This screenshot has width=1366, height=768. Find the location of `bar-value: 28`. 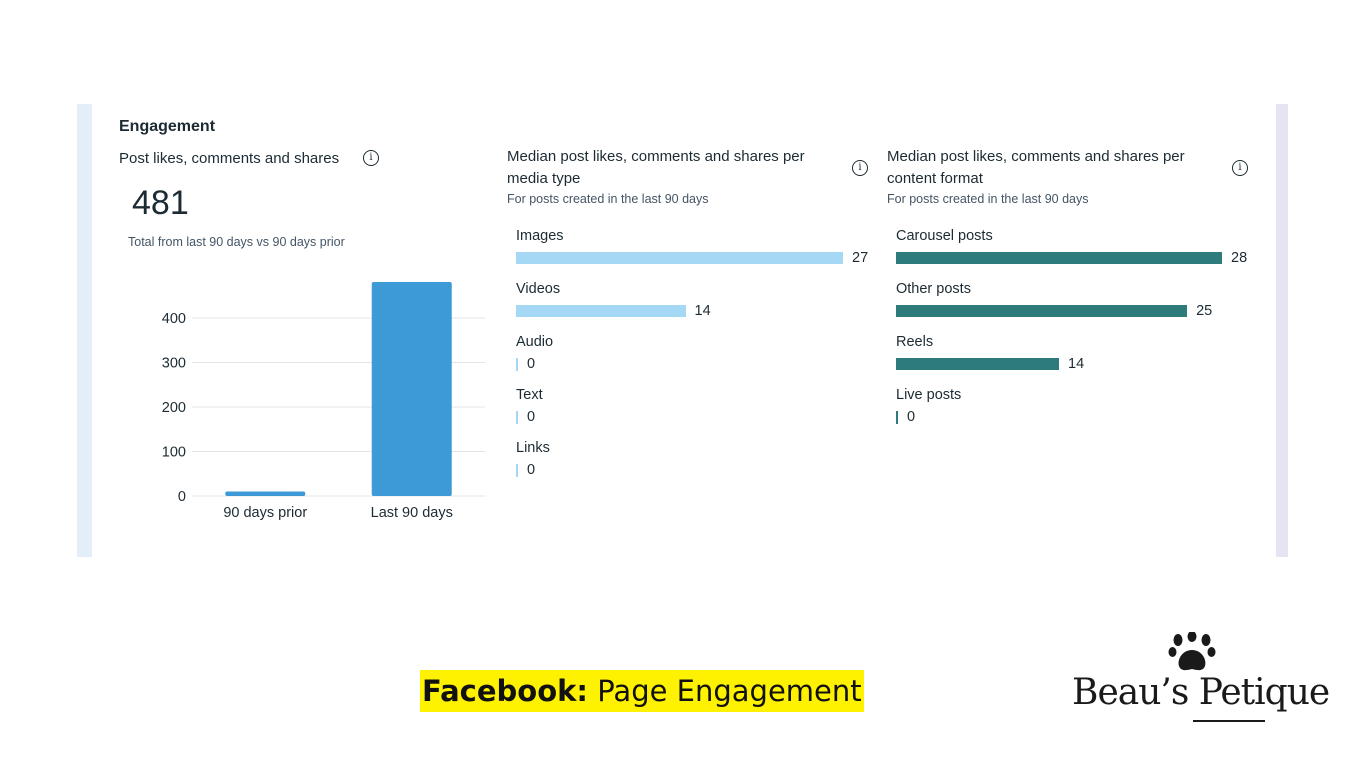

bar-value: 28 is located at coordinates (1239, 258).